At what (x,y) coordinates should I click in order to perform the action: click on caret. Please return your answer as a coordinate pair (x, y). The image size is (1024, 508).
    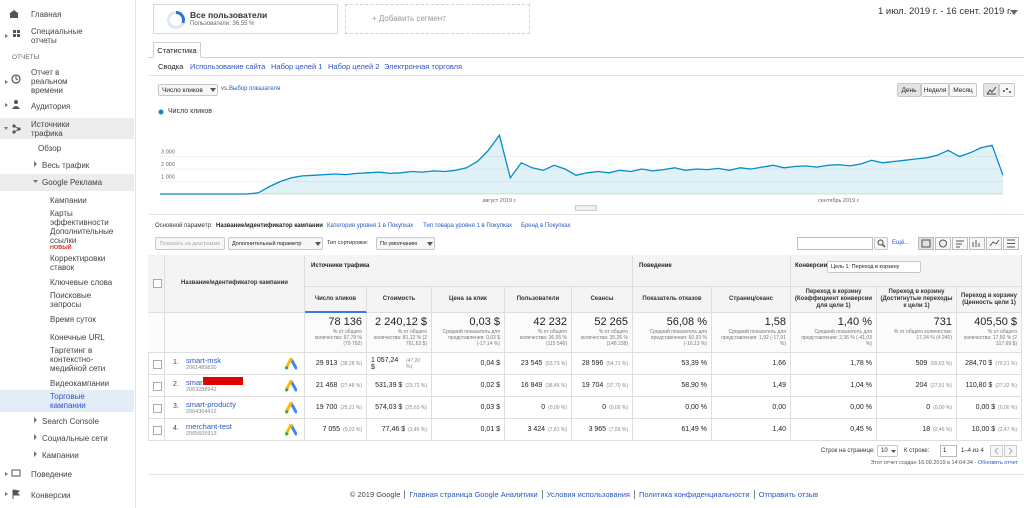
    Looking at the image, I should click on (430, 244).